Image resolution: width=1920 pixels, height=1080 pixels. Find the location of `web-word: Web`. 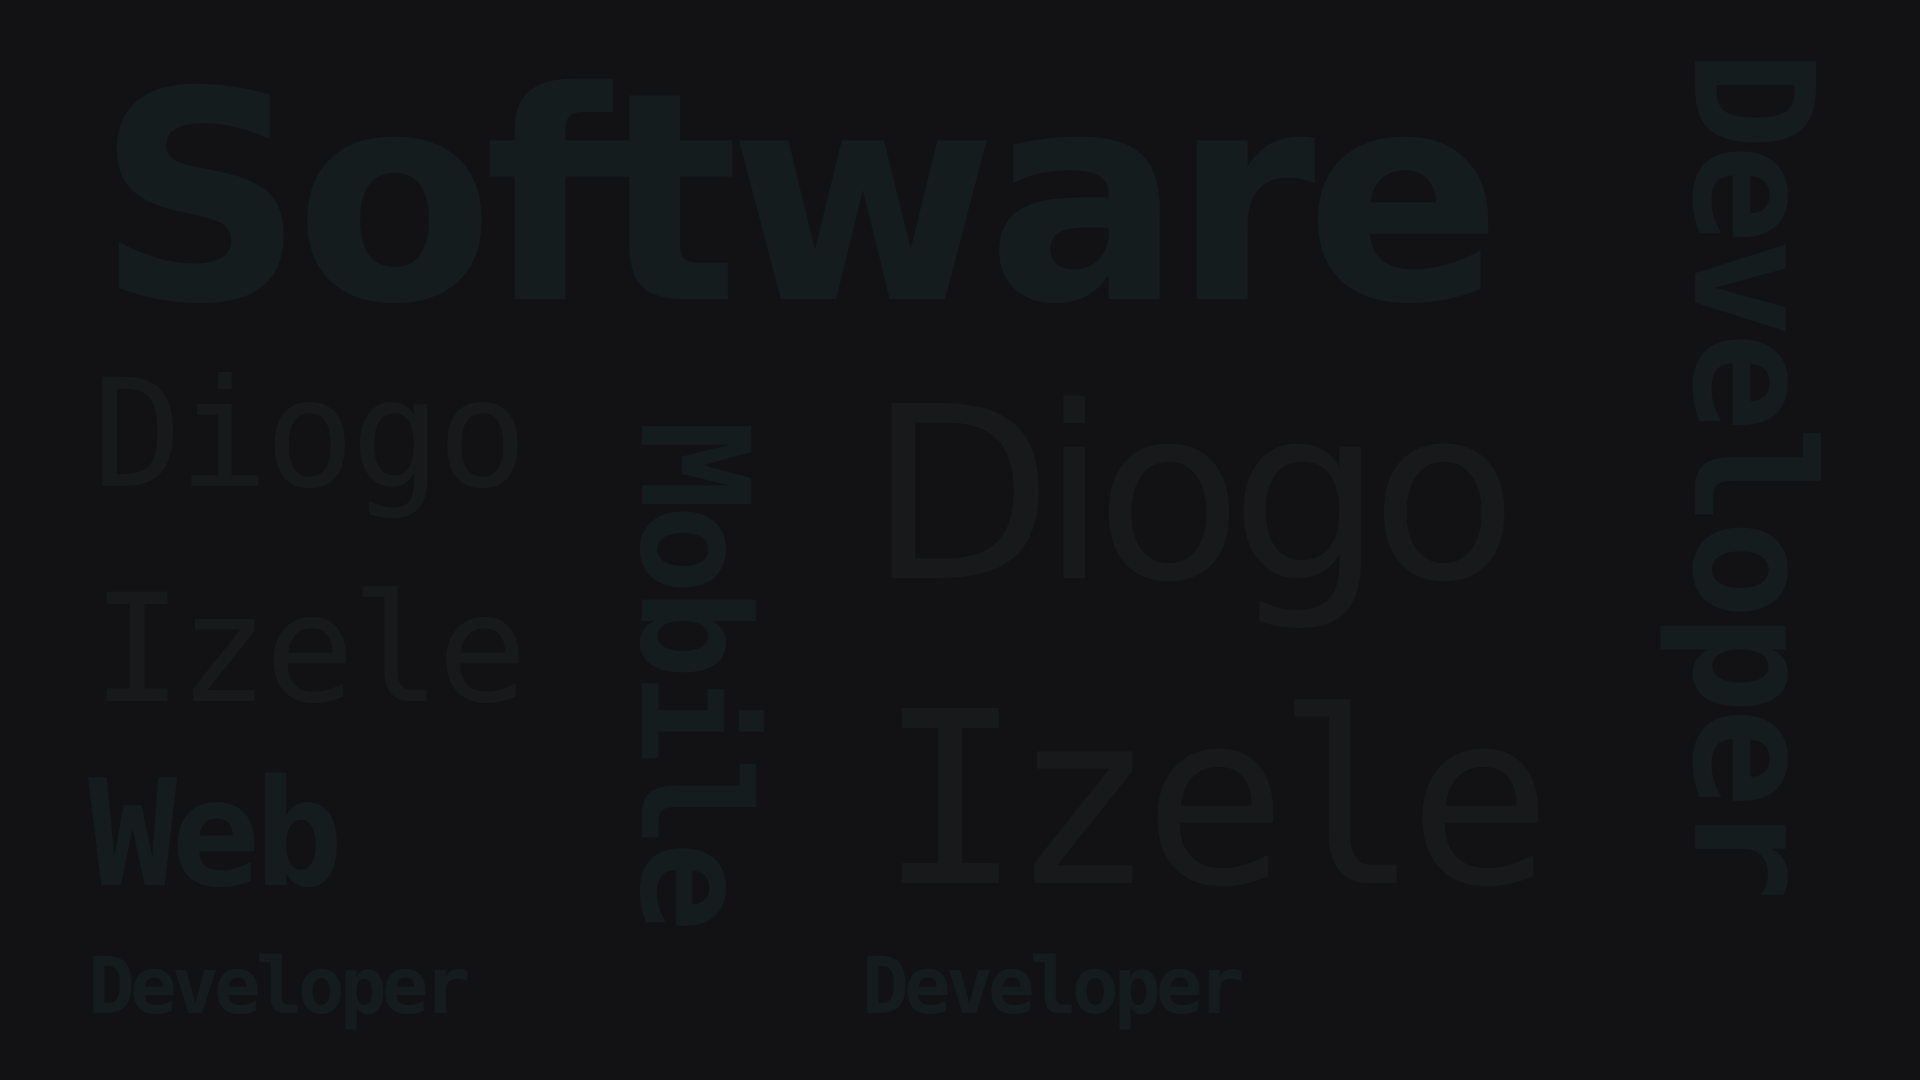

web-word: Web is located at coordinates (215, 834).